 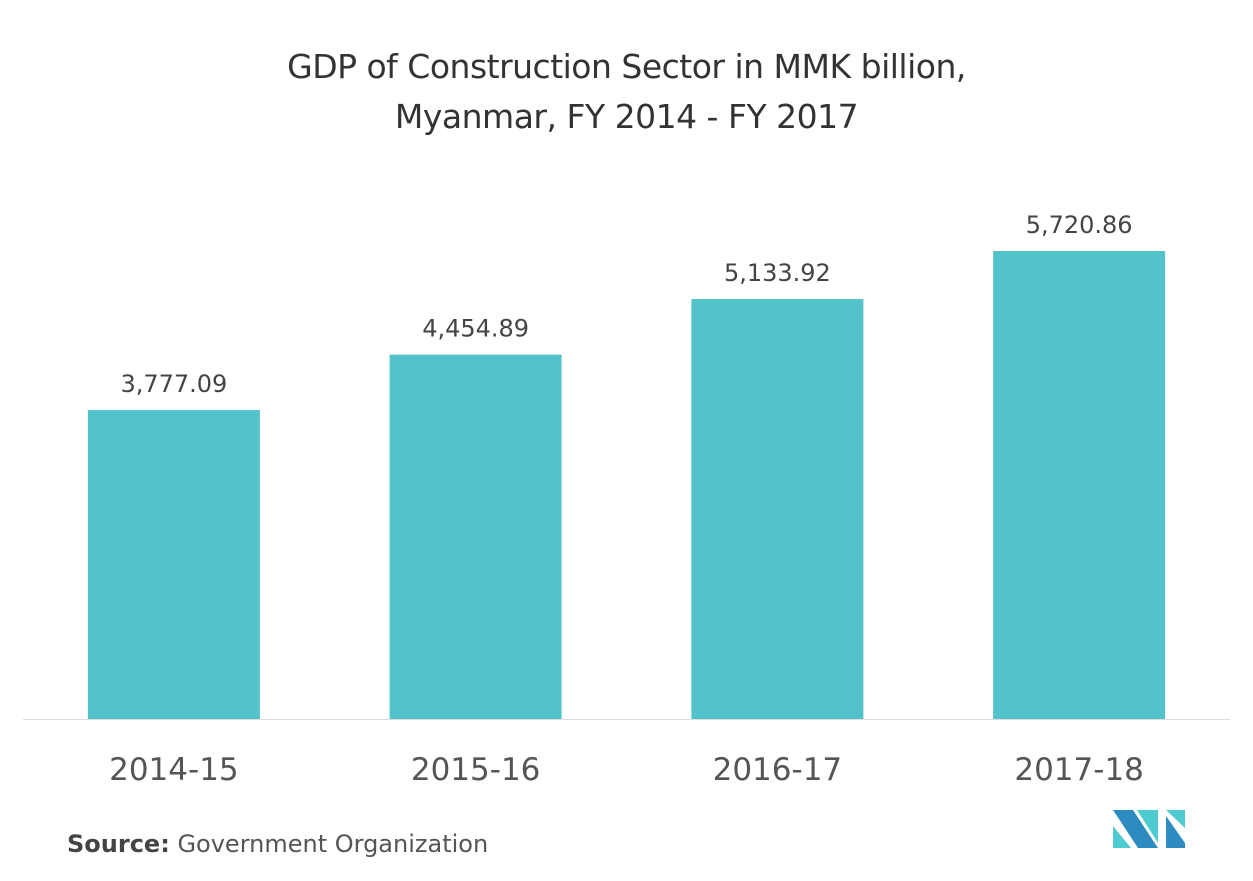 I want to click on source-note: Source: Government Organization, so click(x=277, y=844).